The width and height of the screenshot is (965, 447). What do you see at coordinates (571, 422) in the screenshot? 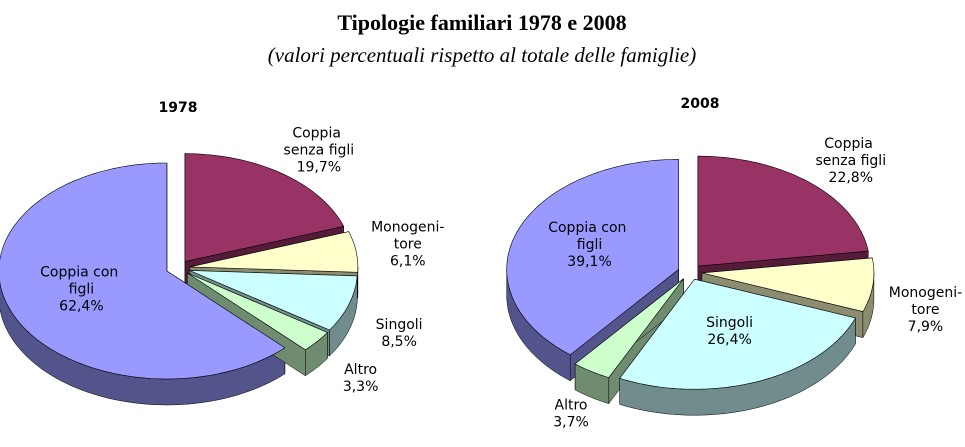
I see `slice-value: 3,7%` at bounding box center [571, 422].